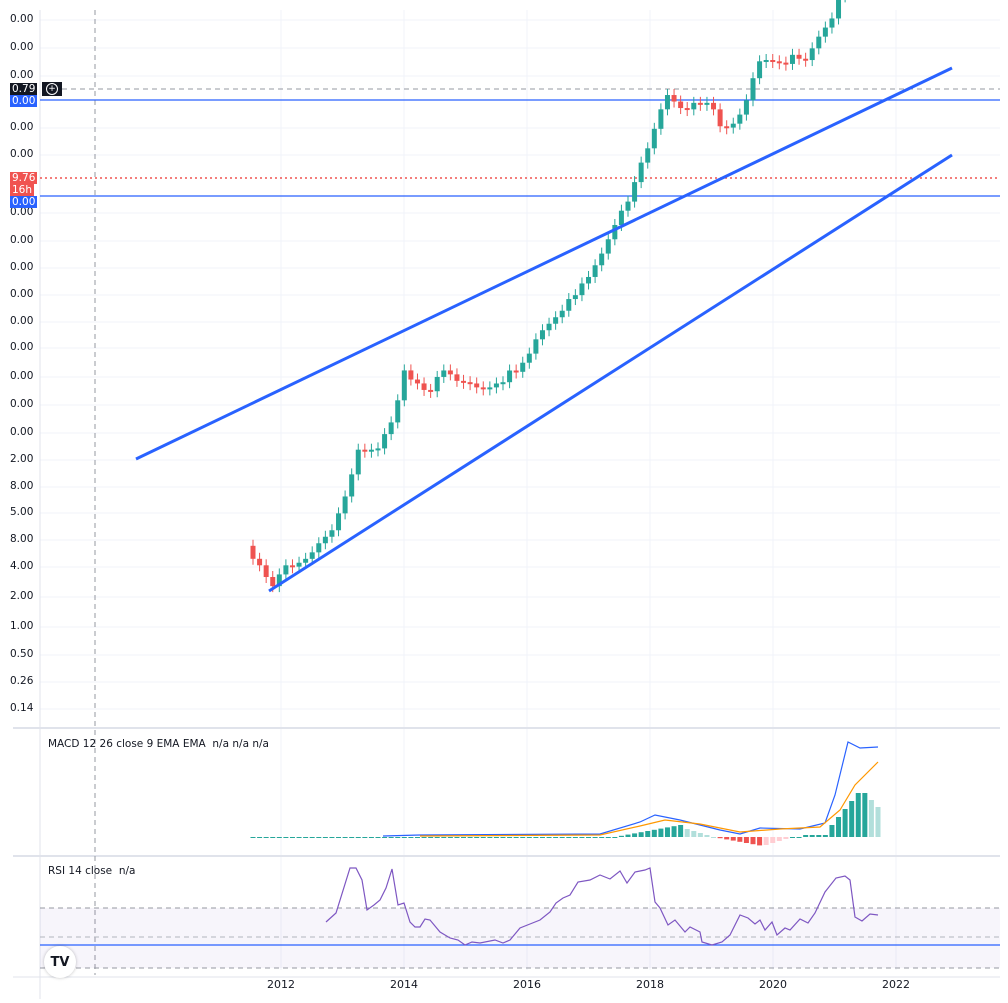  I want to click on crosshair-price-tag: 0.79, so click(24, 89).